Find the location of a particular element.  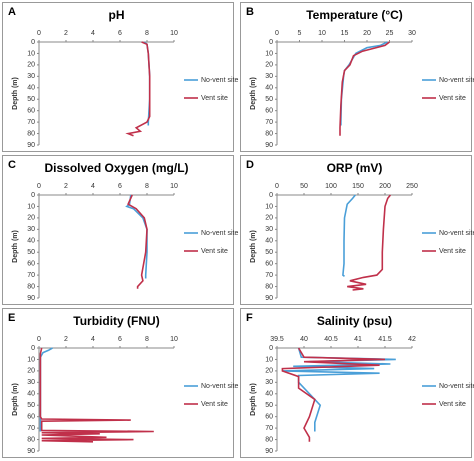

x-tick-label: 20 is located at coordinates (367, 33).